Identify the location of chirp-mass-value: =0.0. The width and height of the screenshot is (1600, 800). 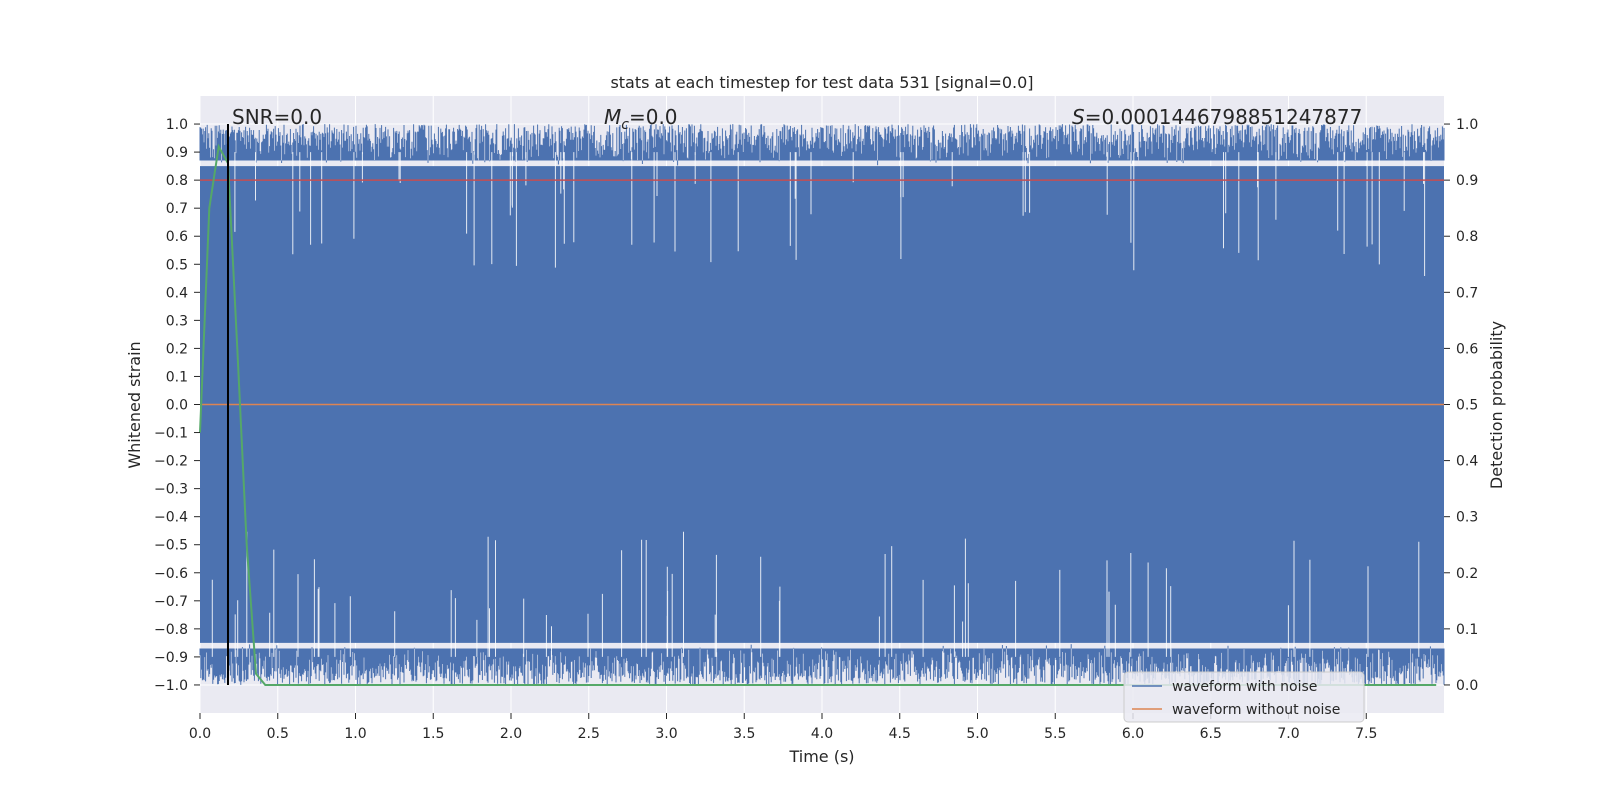
(653, 117).